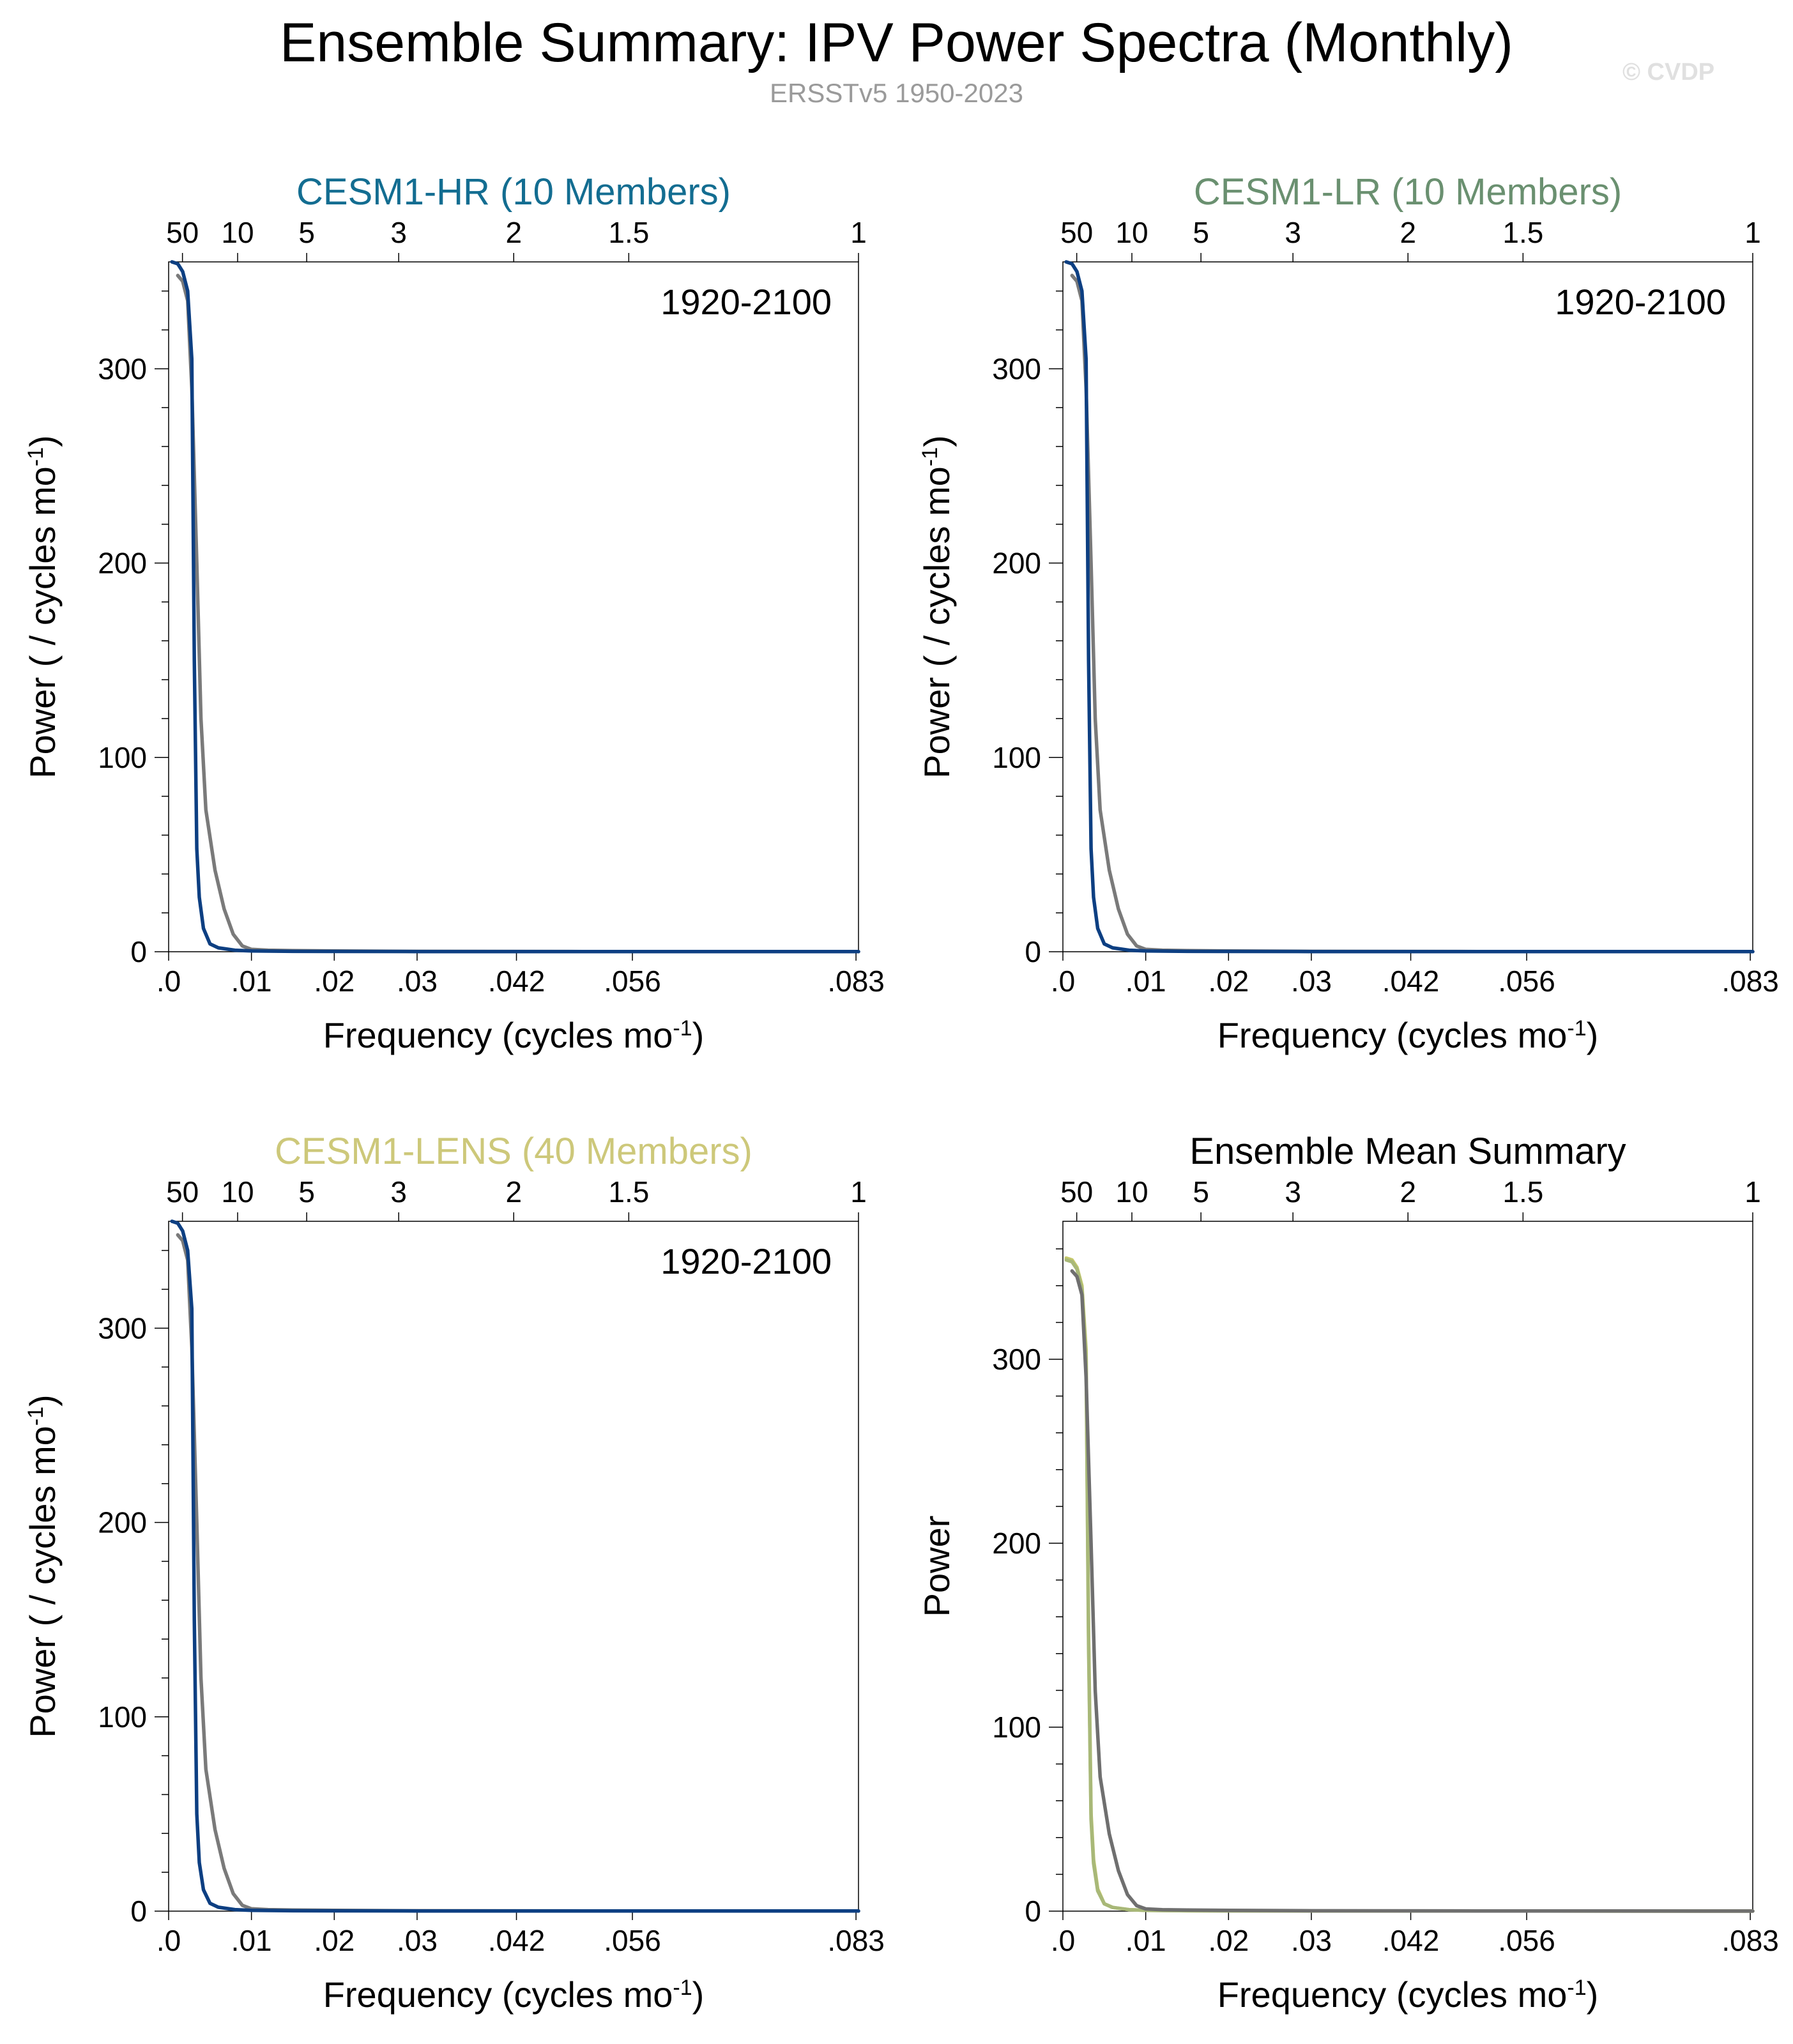  What do you see at coordinates (1668, 72) in the screenshot?
I see `copyright-watermark: © CVDP` at bounding box center [1668, 72].